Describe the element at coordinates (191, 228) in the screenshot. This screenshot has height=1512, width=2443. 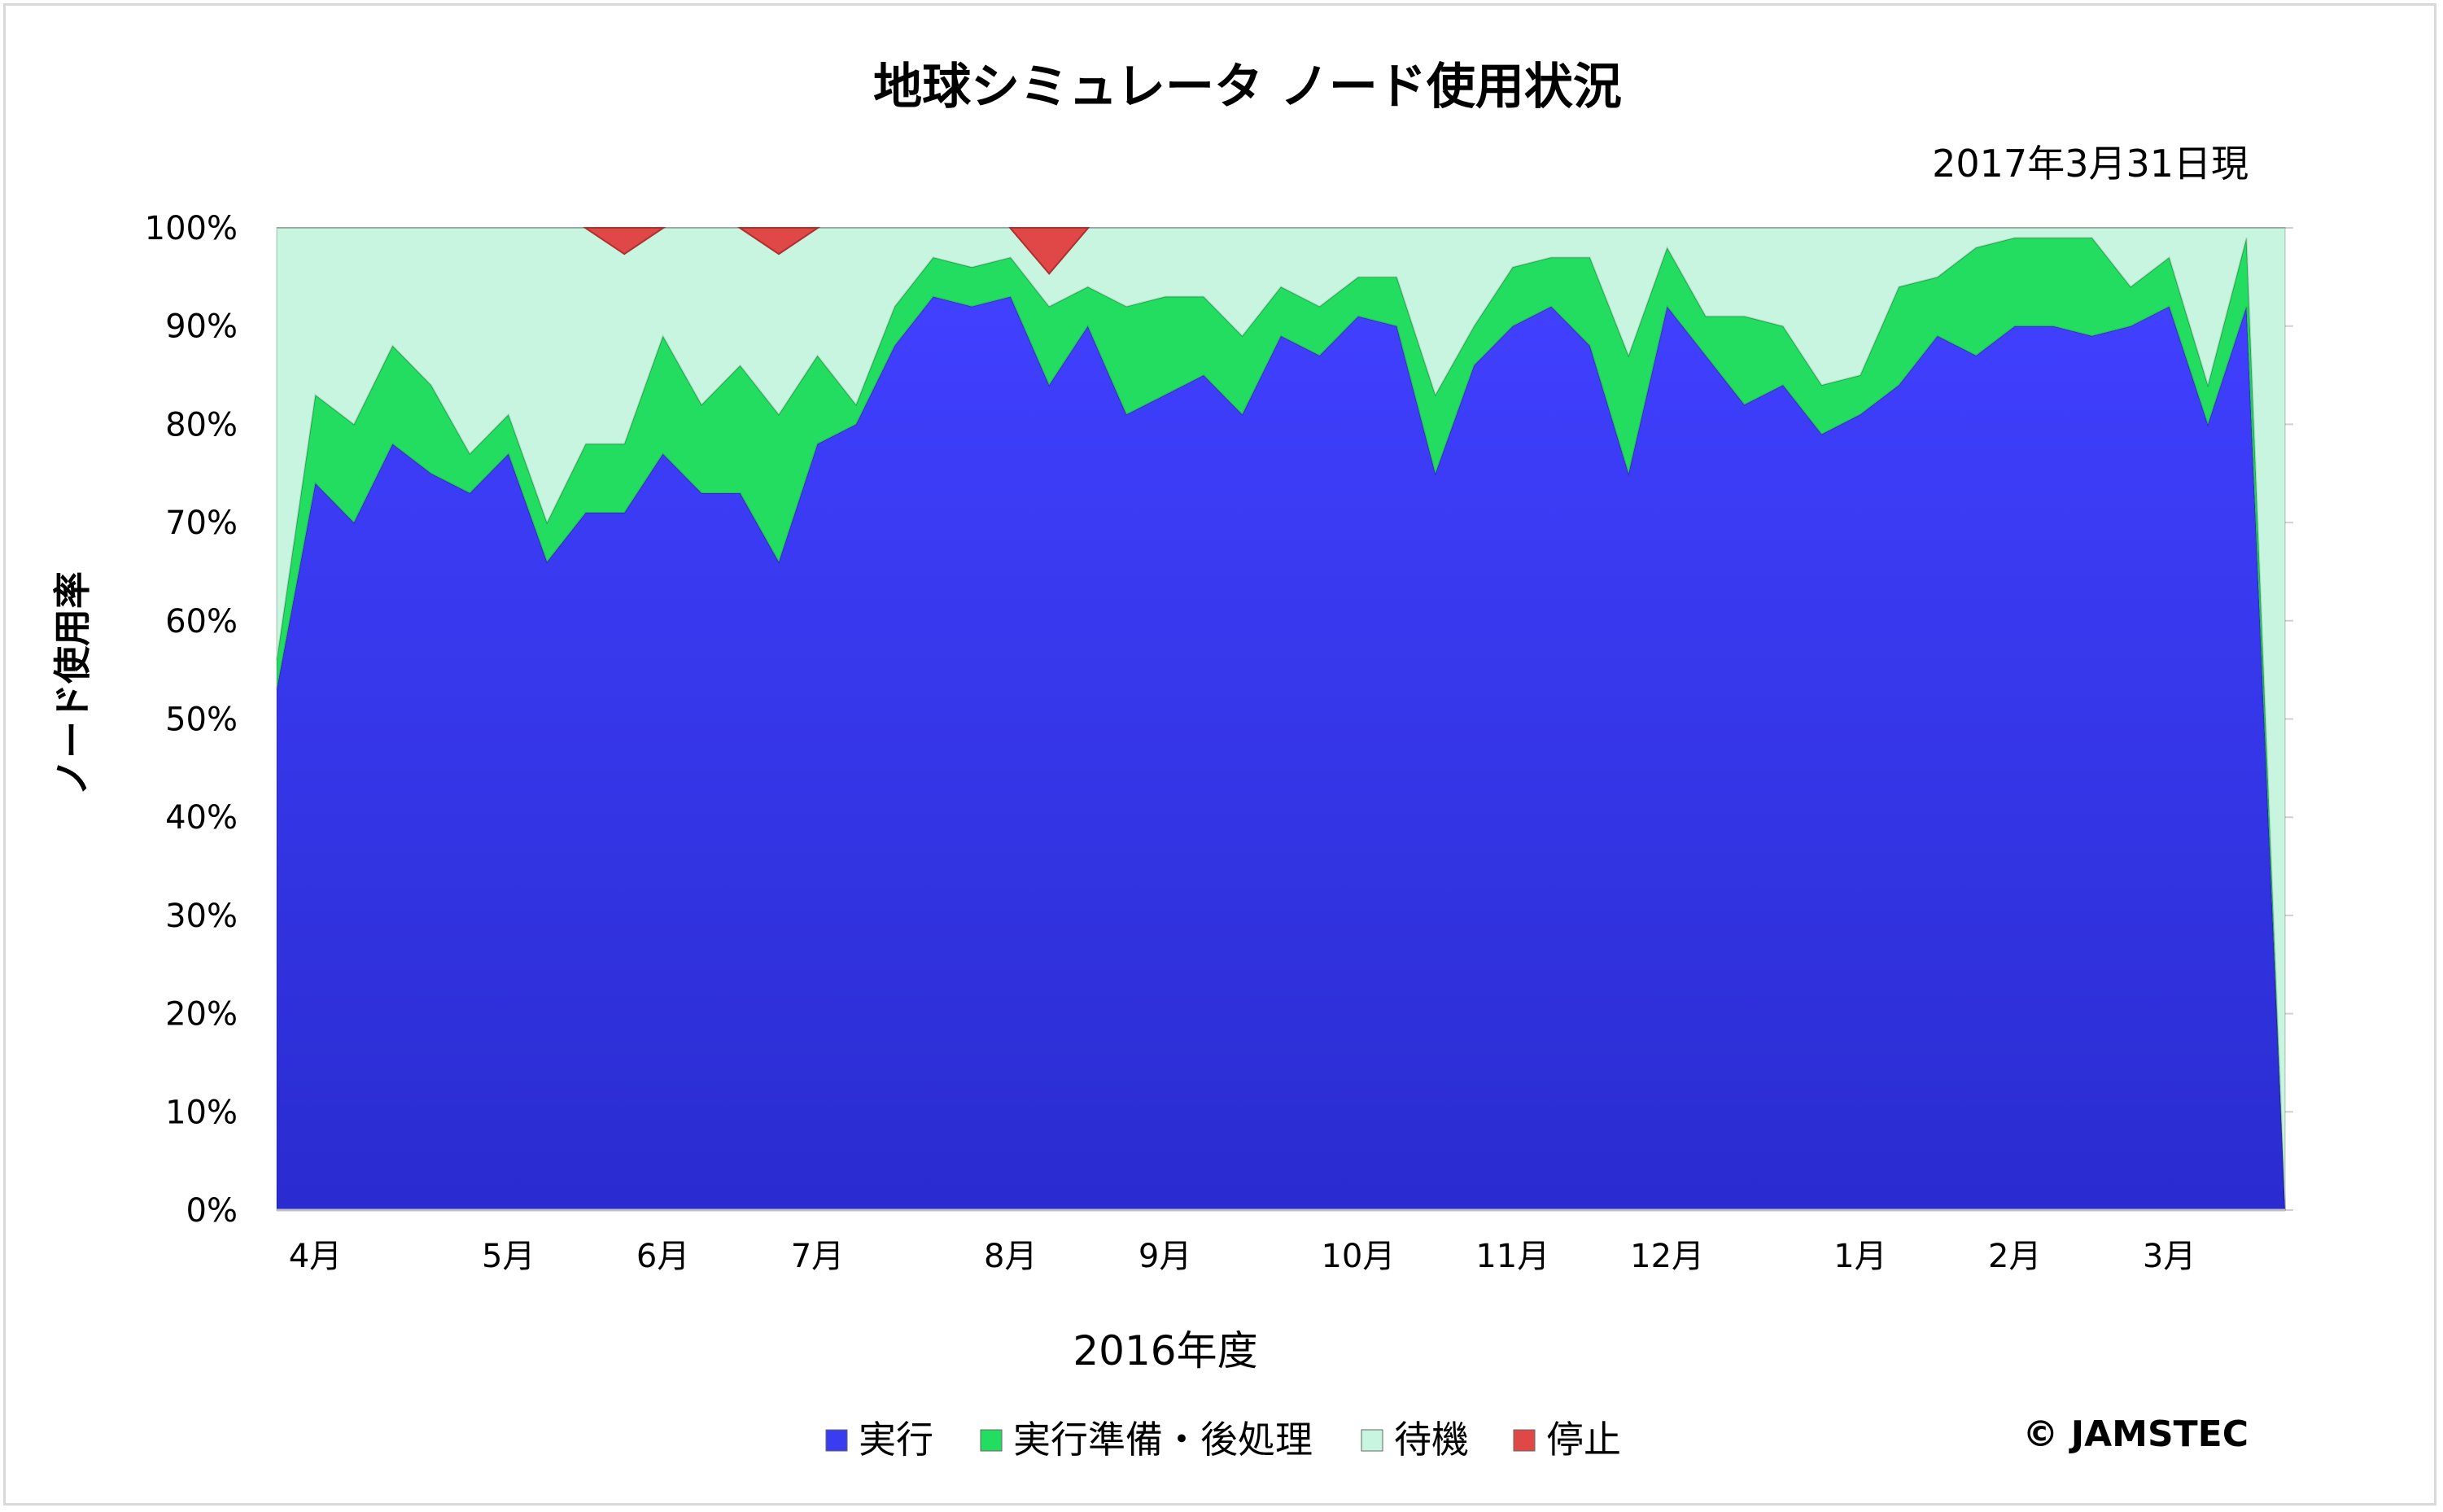
I see `y-tick-label: 100%` at that location.